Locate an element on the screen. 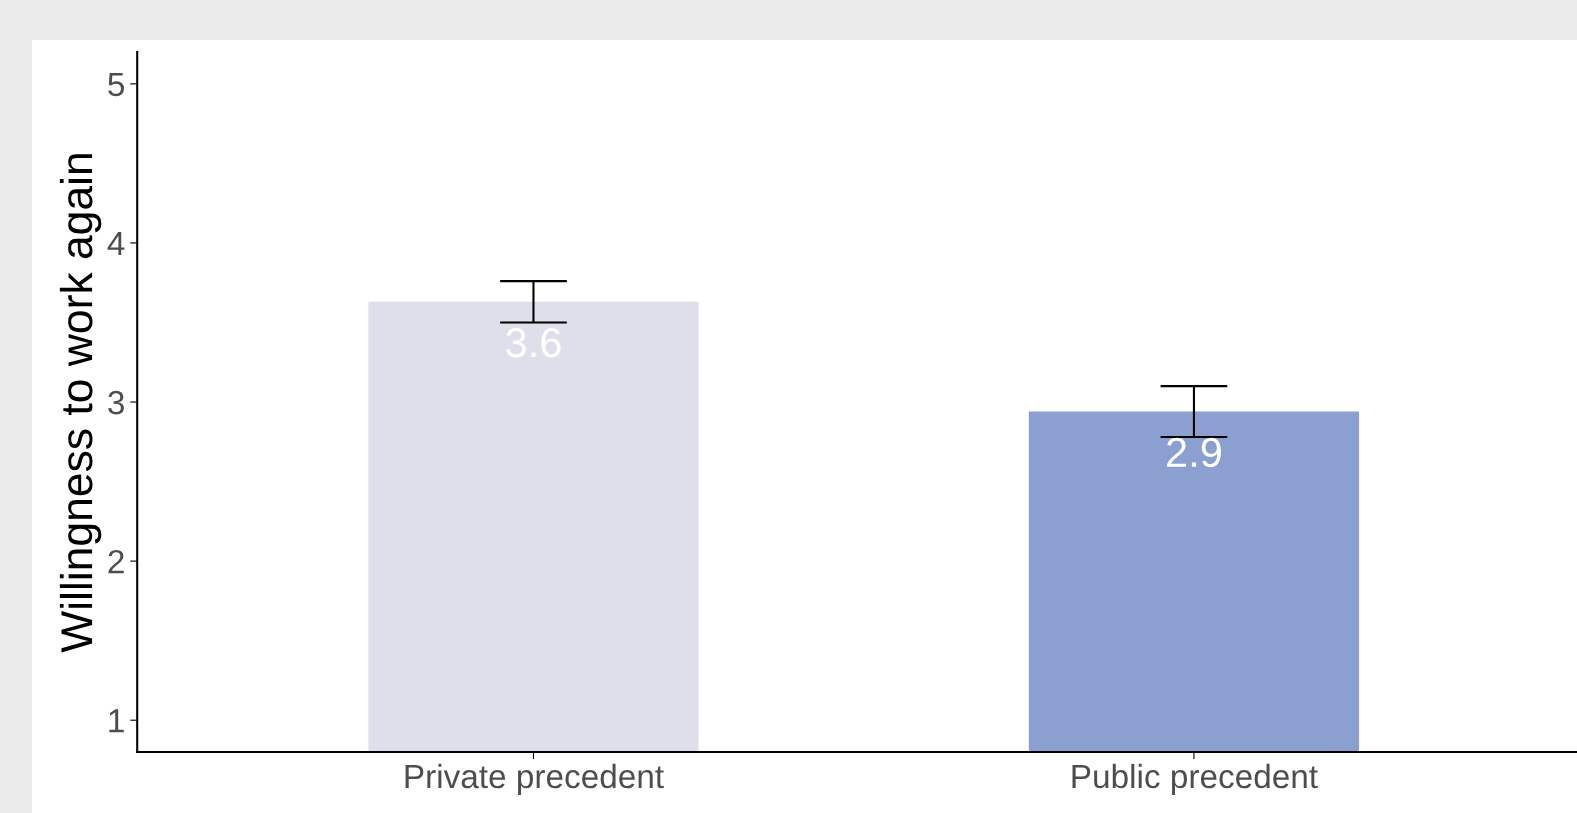 Image resolution: width=1577 pixels, height=813 pixels. y-tick-label: 4 is located at coordinates (116, 244).